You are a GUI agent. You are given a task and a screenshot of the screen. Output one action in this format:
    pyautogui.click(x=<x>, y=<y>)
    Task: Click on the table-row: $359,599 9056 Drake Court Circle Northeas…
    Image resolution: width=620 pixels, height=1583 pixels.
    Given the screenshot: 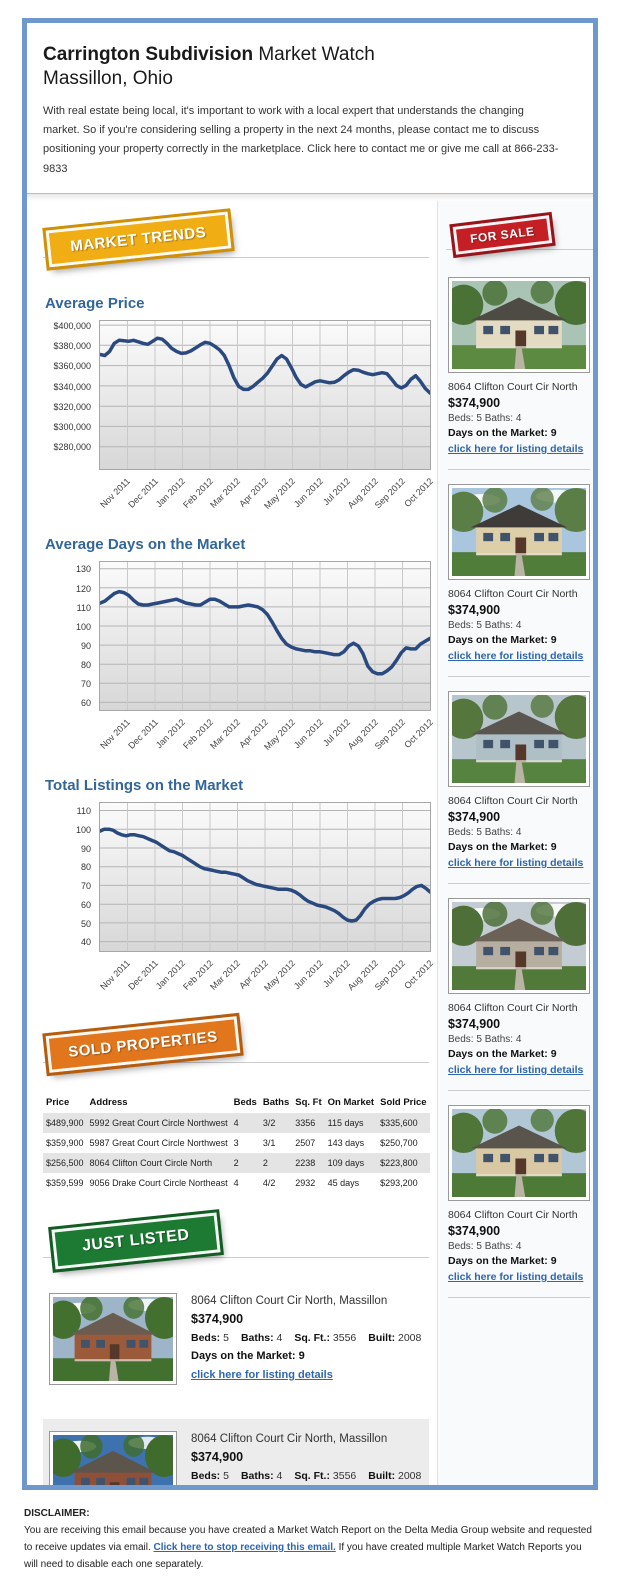 What is the action you would take?
    pyautogui.click(x=236, y=1183)
    